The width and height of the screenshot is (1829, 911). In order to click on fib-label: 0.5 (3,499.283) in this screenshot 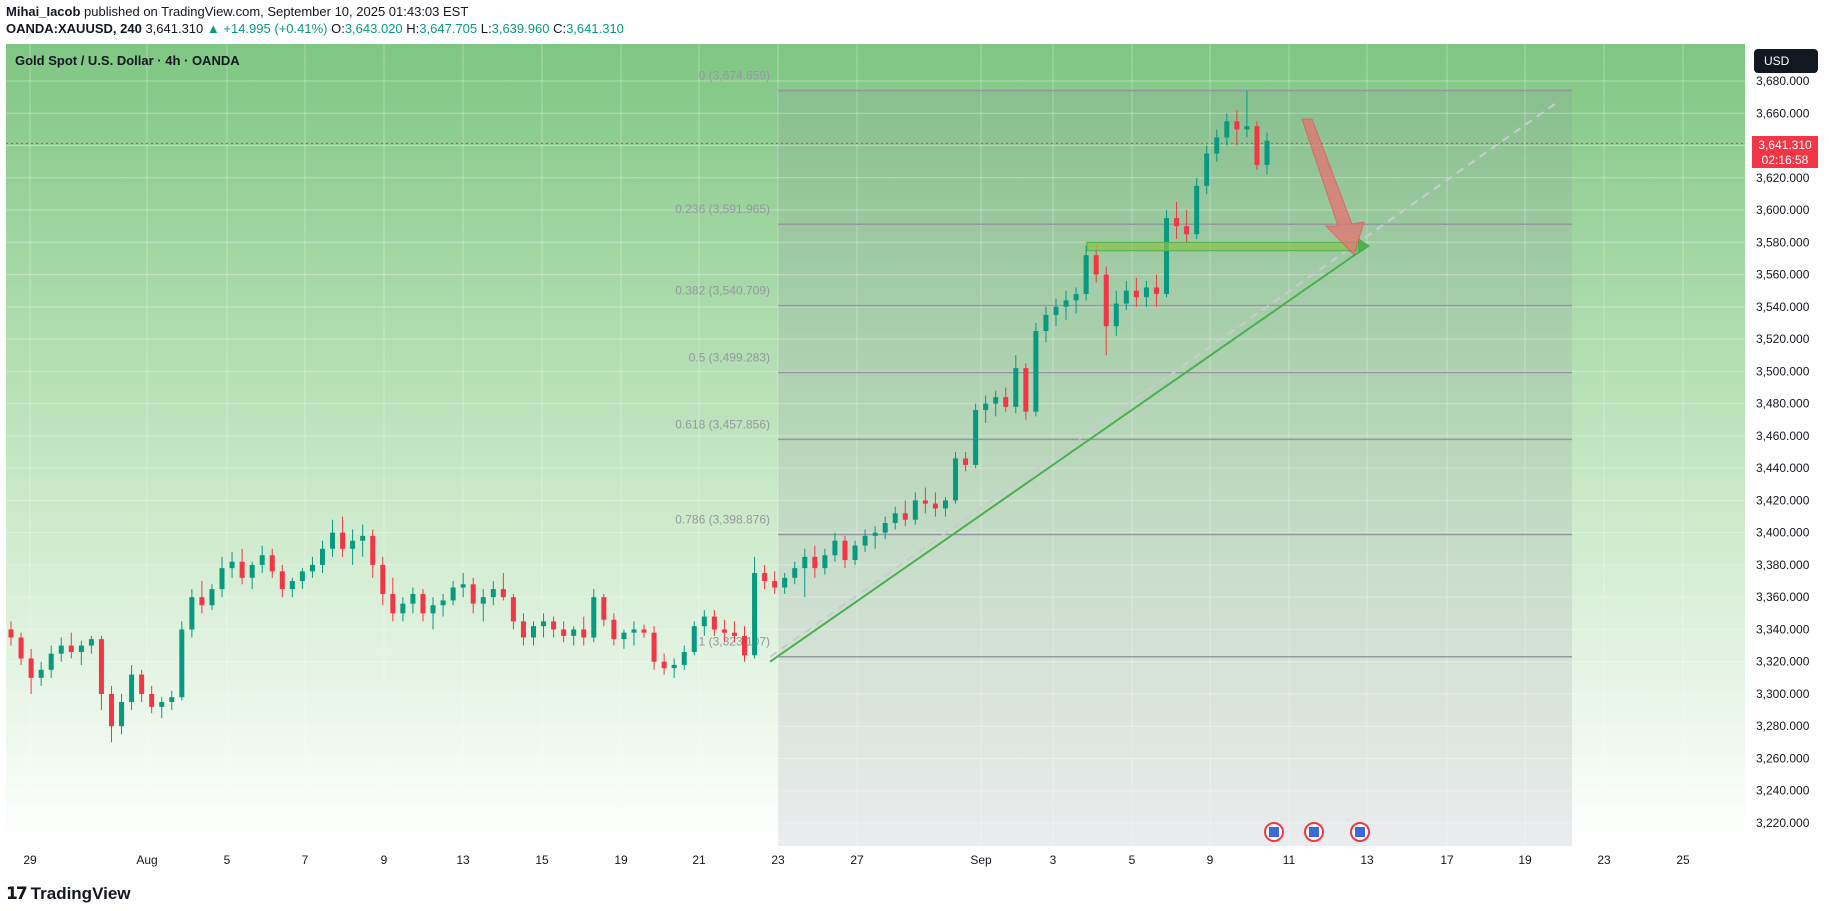, I will do `click(729, 358)`.